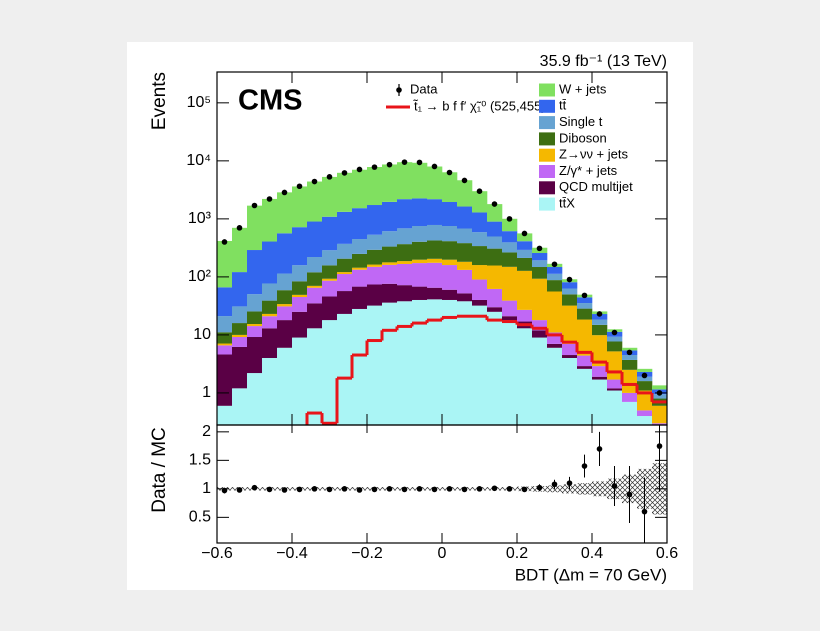 This screenshot has width=820, height=631. I want to click on legend-label: Data, so click(424, 88).